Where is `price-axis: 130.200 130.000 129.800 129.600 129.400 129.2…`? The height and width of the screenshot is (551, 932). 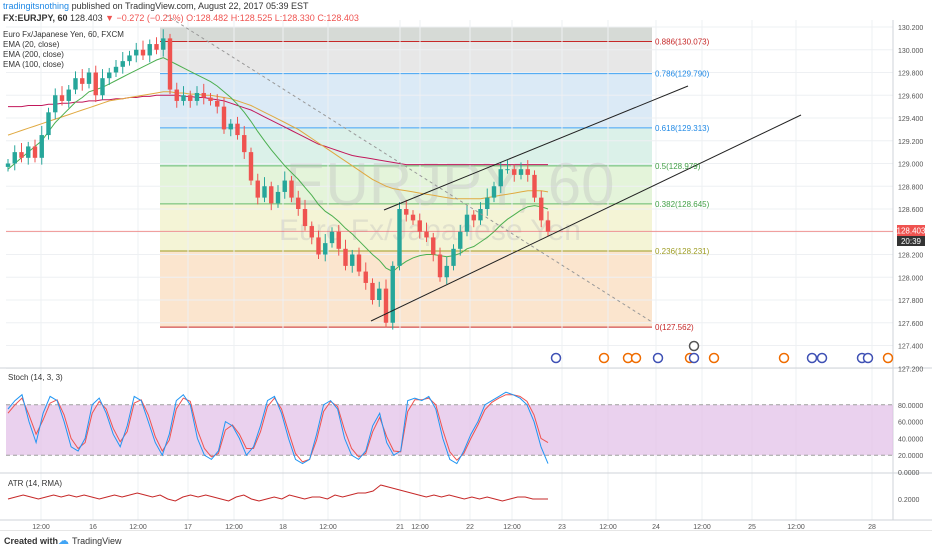 price-axis: 130.200 130.000 129.800 129.600 129.400 129.2… is located at coordinates (910, 264).